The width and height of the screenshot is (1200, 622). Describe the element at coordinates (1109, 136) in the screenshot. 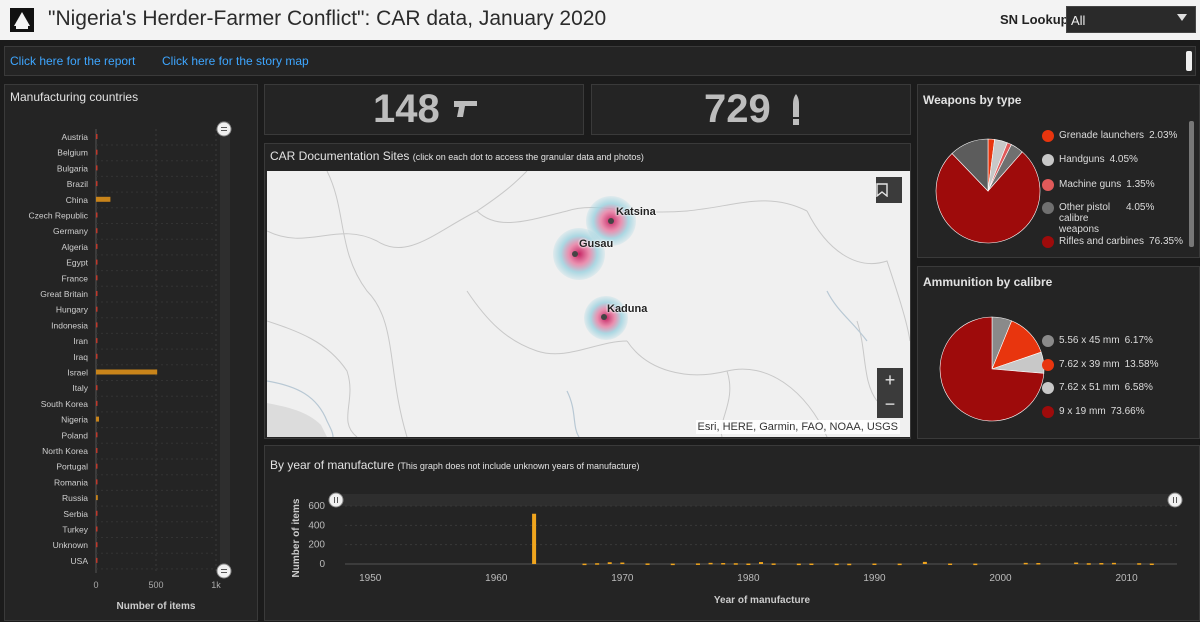

I see `legend-item: Grenade launchers 2.03%` at that location.